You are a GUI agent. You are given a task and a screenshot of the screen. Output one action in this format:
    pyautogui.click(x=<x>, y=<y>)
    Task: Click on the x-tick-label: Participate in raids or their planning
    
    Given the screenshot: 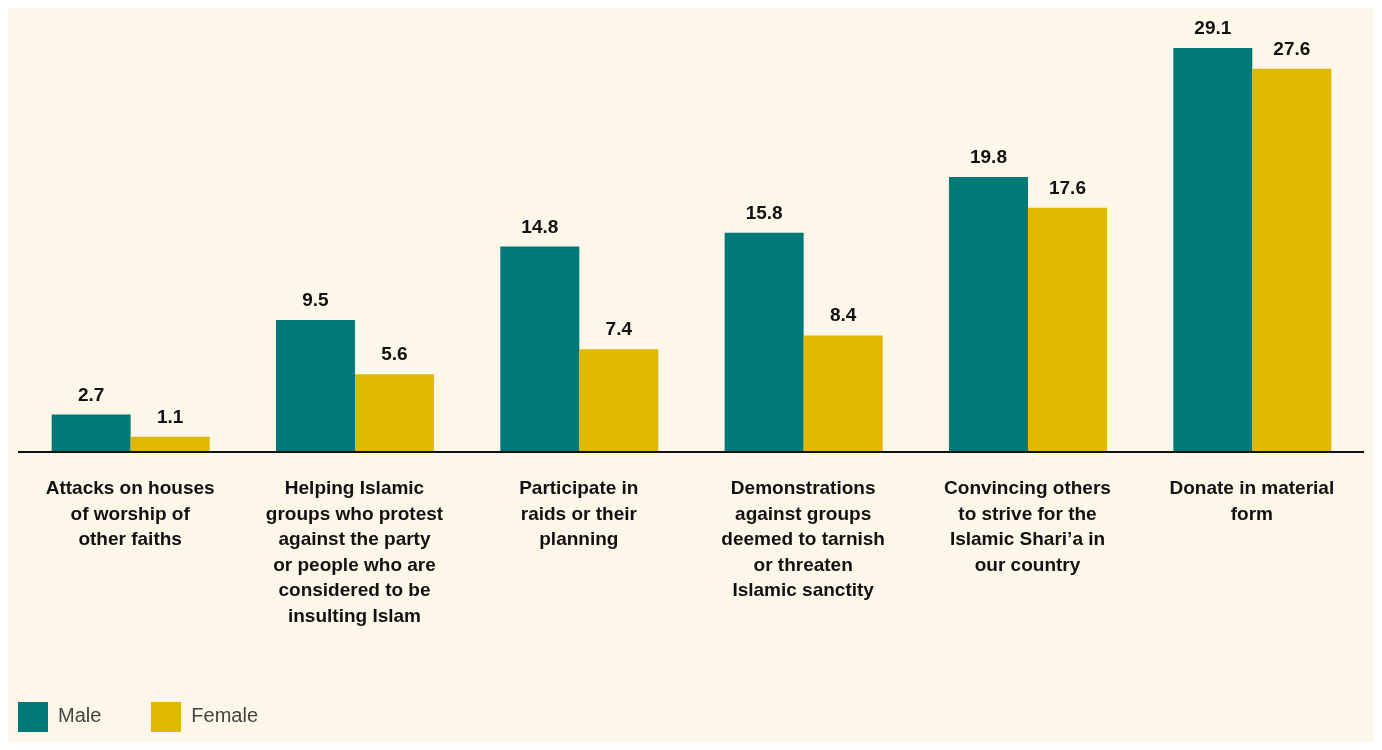 What is the action you would take?
    pyautogui.click(x=579, y=513)
    